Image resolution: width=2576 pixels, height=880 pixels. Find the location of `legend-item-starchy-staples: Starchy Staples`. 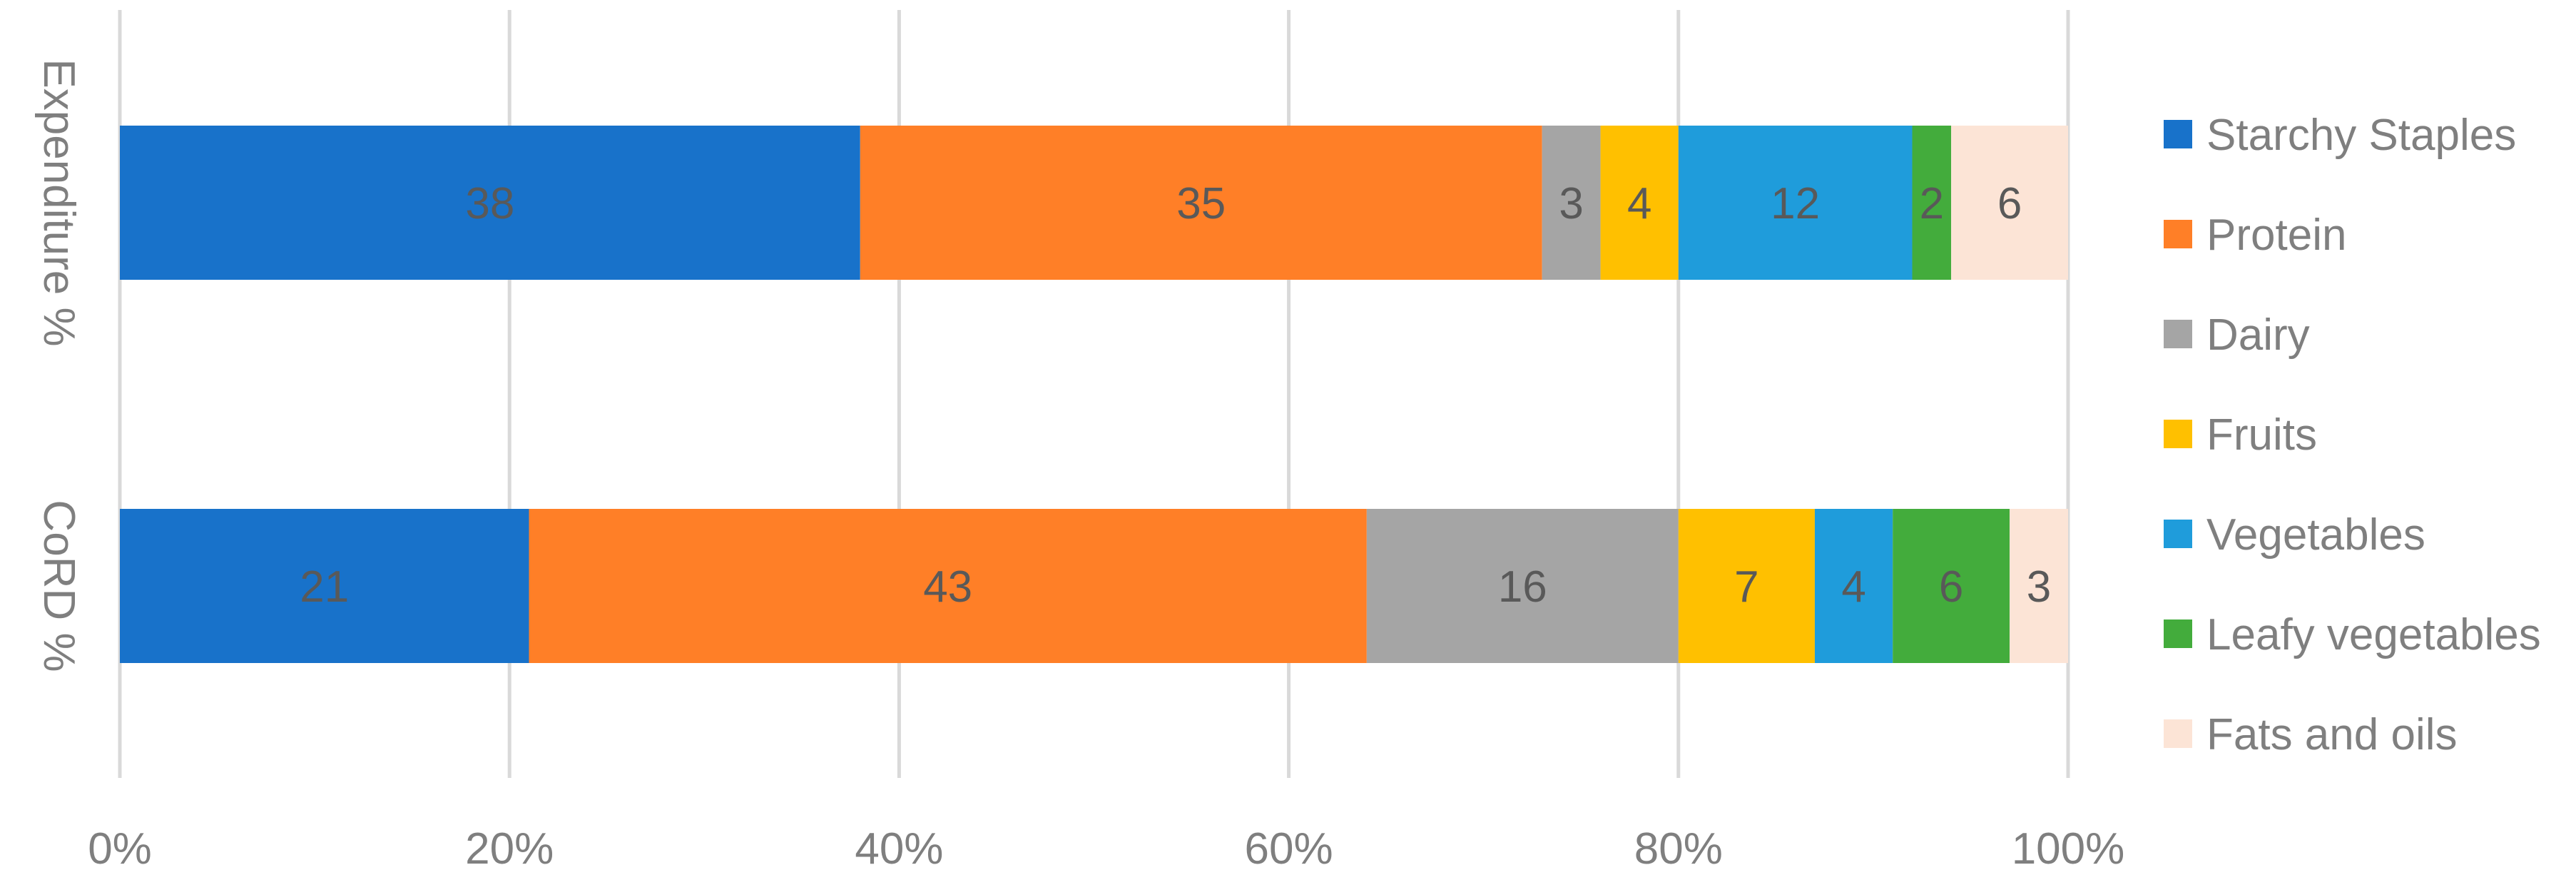

legend-item-starchy-staples: Starchy Staples is located at coordinates (2340, 135).